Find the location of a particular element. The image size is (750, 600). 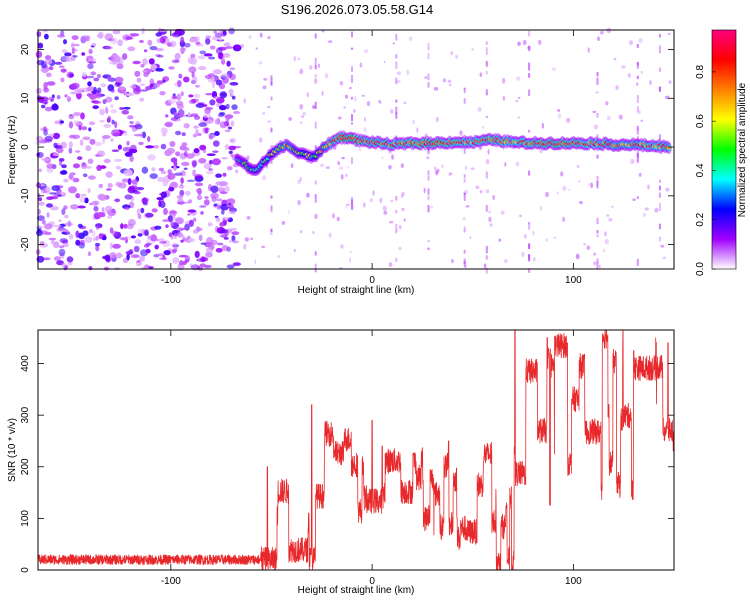

figure-title: S196.2026.073.05.58.G14 is located at coordinates (357, 9).